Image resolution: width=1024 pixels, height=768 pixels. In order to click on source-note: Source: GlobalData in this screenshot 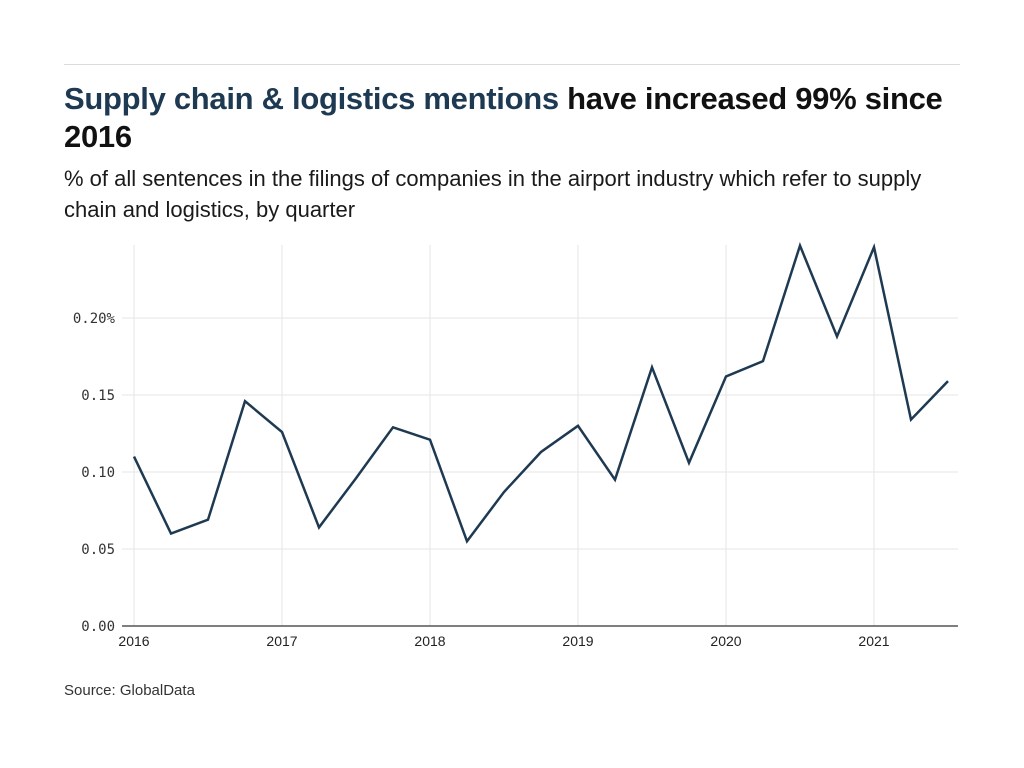, I will do `click(129, 690)`.